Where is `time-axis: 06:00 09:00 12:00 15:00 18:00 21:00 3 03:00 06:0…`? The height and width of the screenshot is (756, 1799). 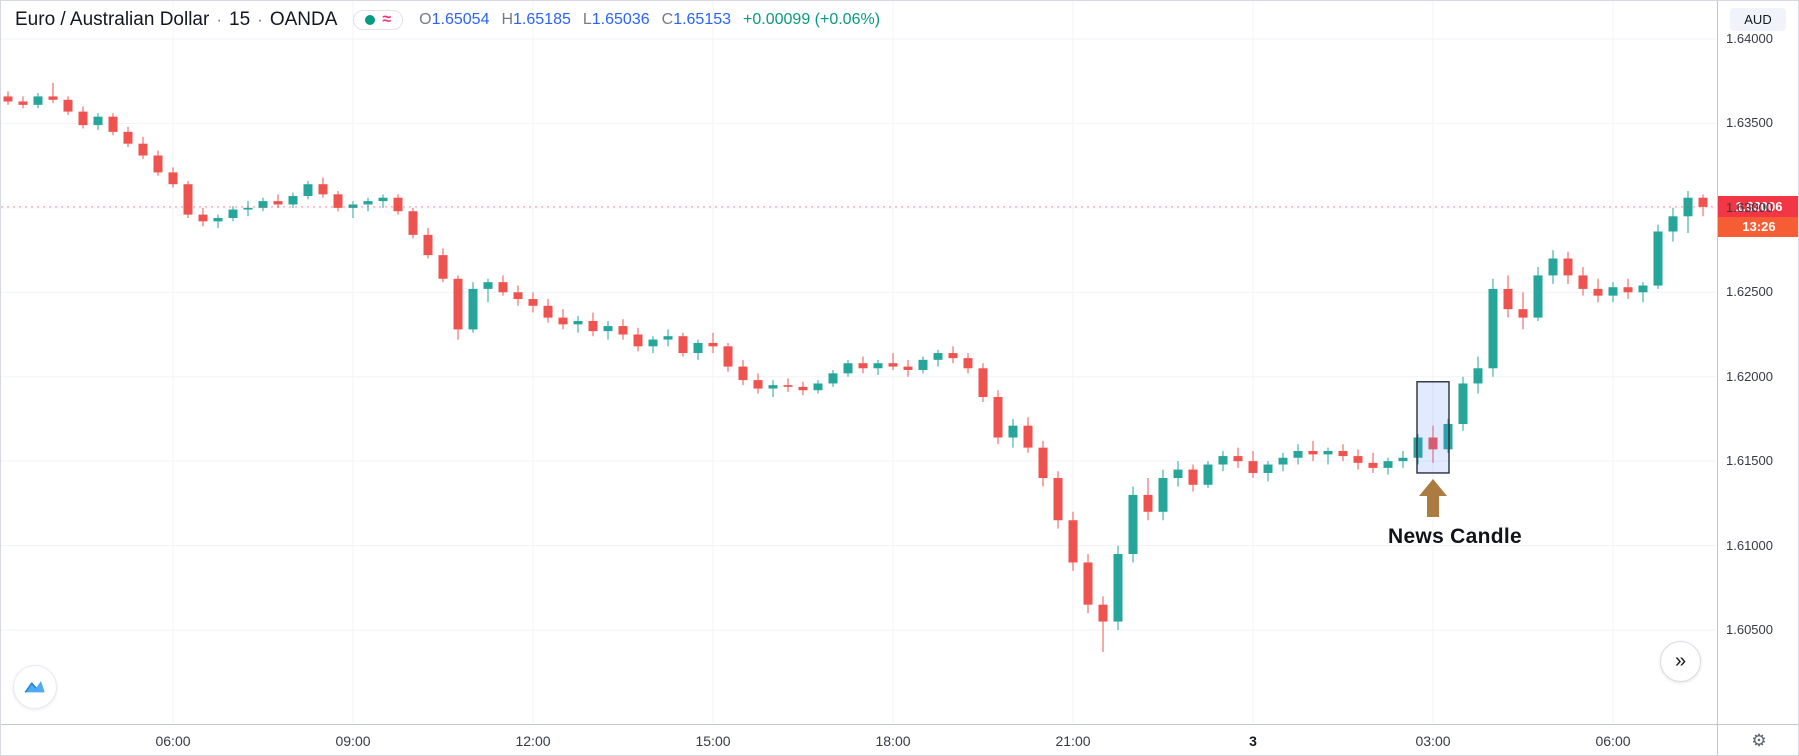
time-axis: 06:00 09:00 12:00 15:00 18:00 21:00 3 03:00 06:0… is located at coordinates (859, 739).